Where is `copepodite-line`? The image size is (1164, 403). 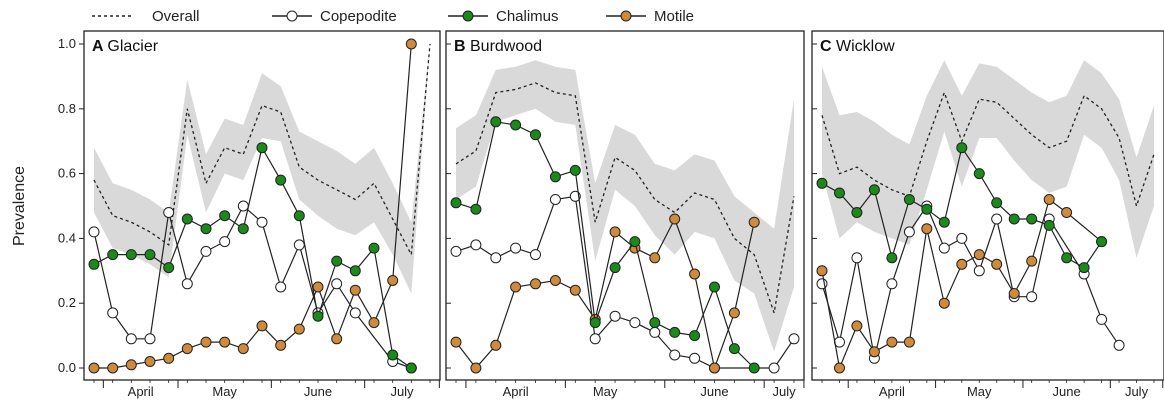
copepodite-line is located at coordinates (625, 282).